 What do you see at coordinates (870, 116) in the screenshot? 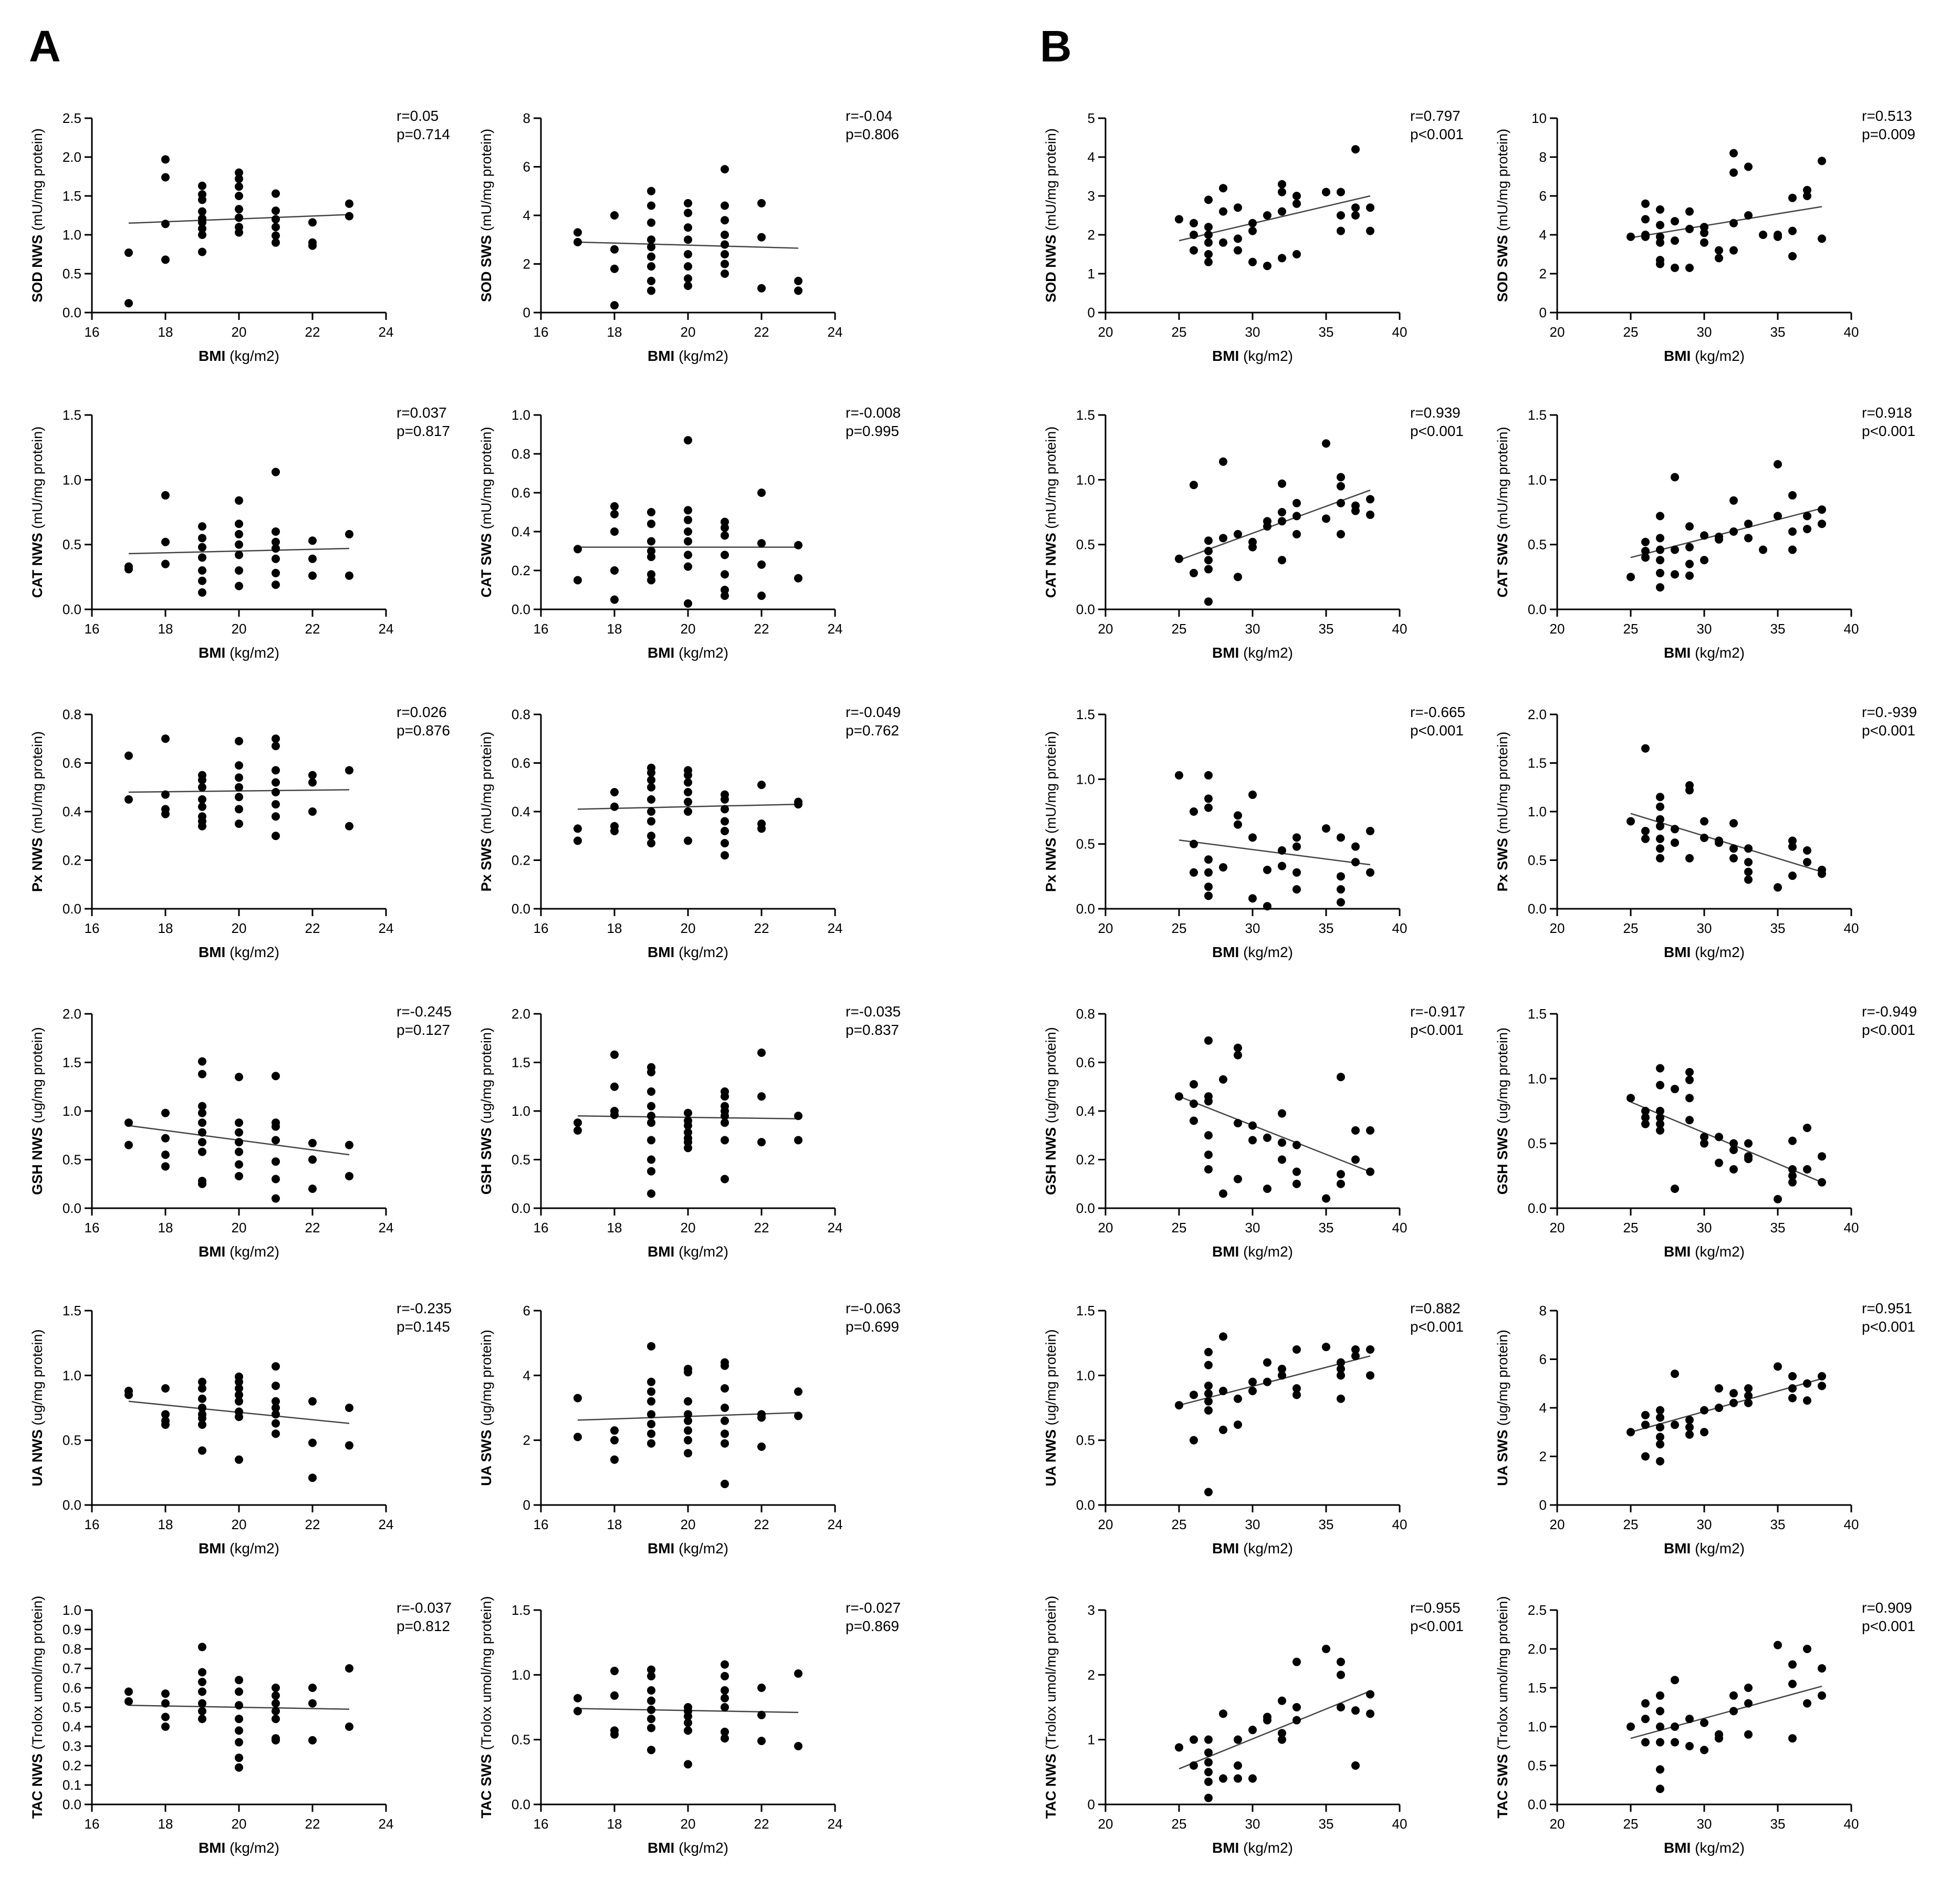
I see `stat-r: r=-0.04` at bounding box center [870, 116].